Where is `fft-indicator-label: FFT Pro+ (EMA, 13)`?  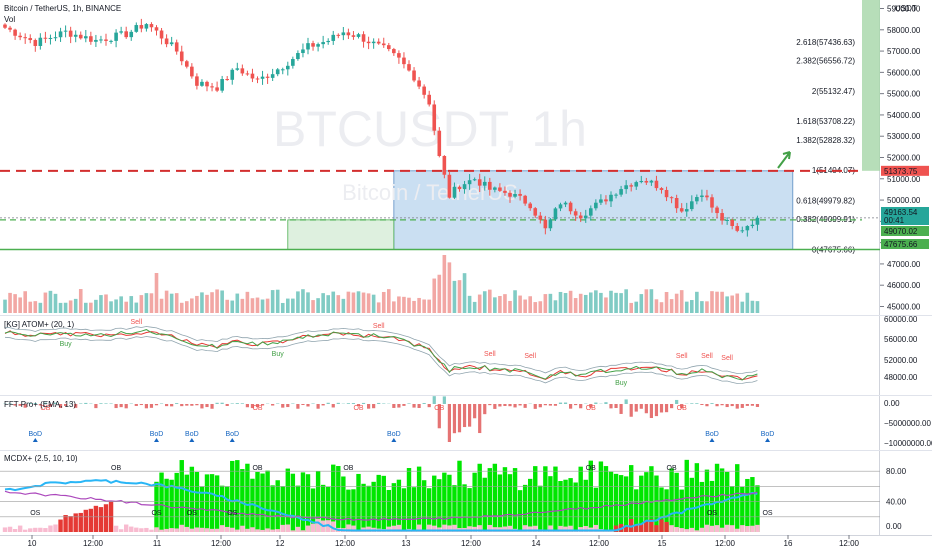
fft-indicator-label: FFT Pro+ (EMA, 13) is located at coordinates (40, 404).